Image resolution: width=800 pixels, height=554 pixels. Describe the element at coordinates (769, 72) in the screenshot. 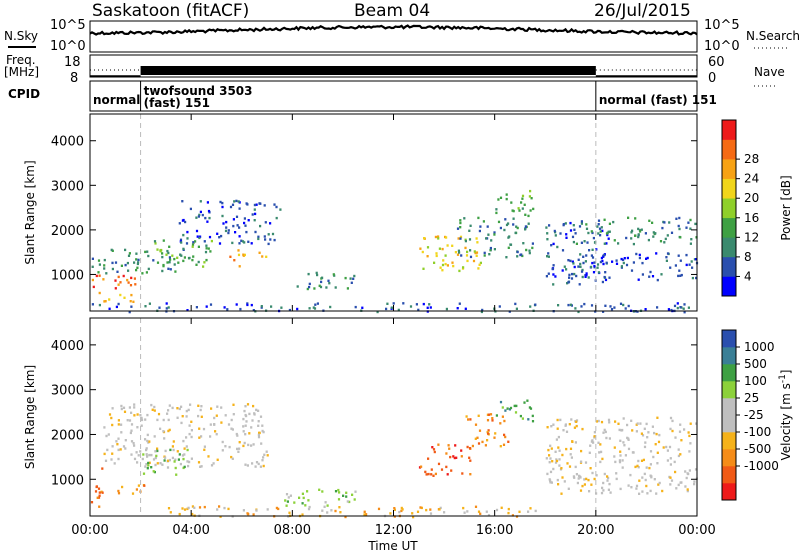

I see `nave-label: Nave` at that location.